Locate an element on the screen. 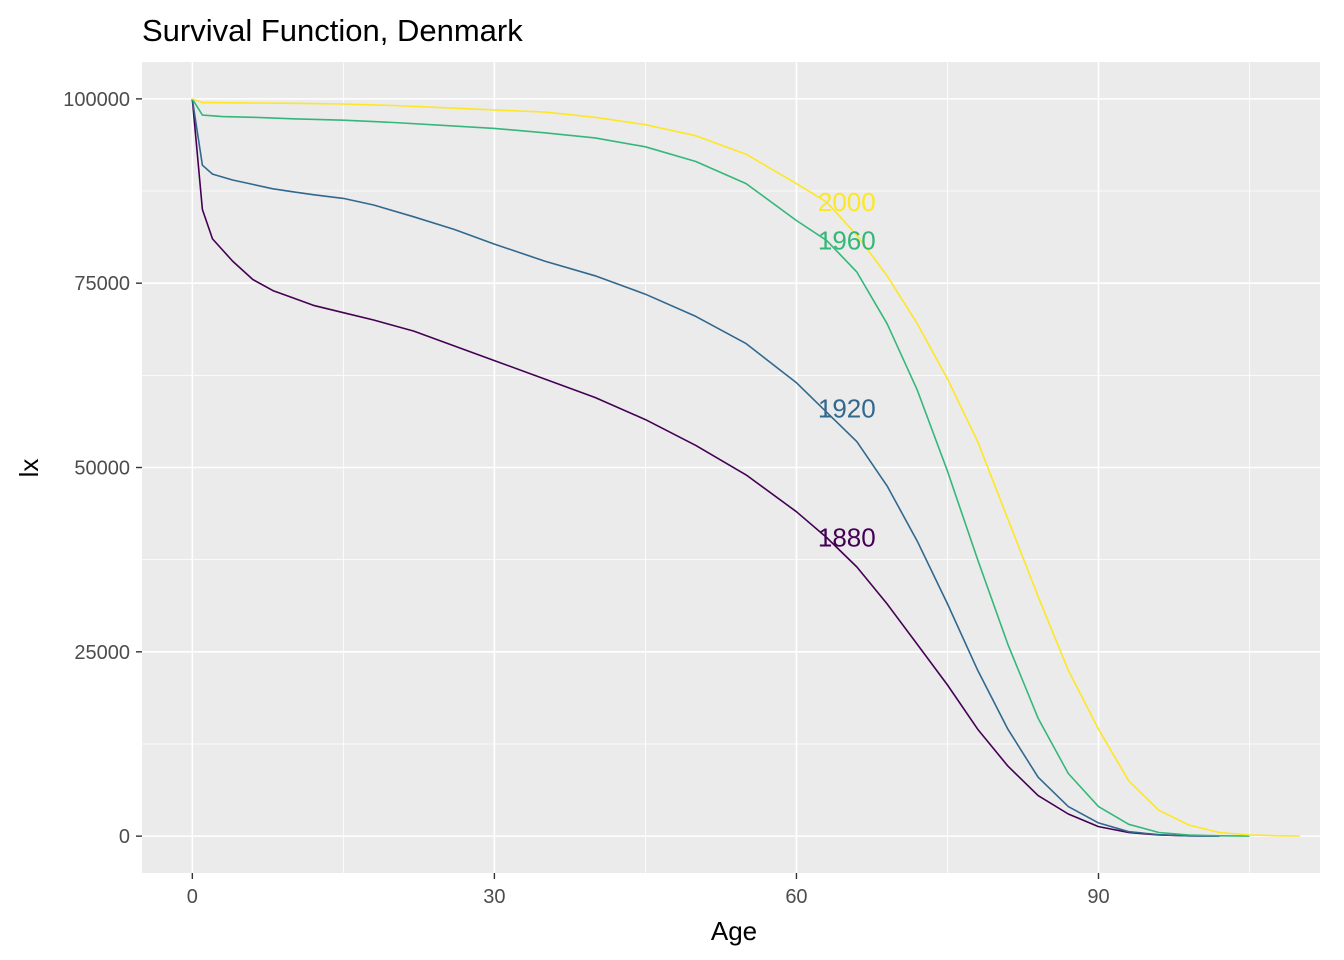  series-label-1920: 1920 is located at coordinates (847, 409).